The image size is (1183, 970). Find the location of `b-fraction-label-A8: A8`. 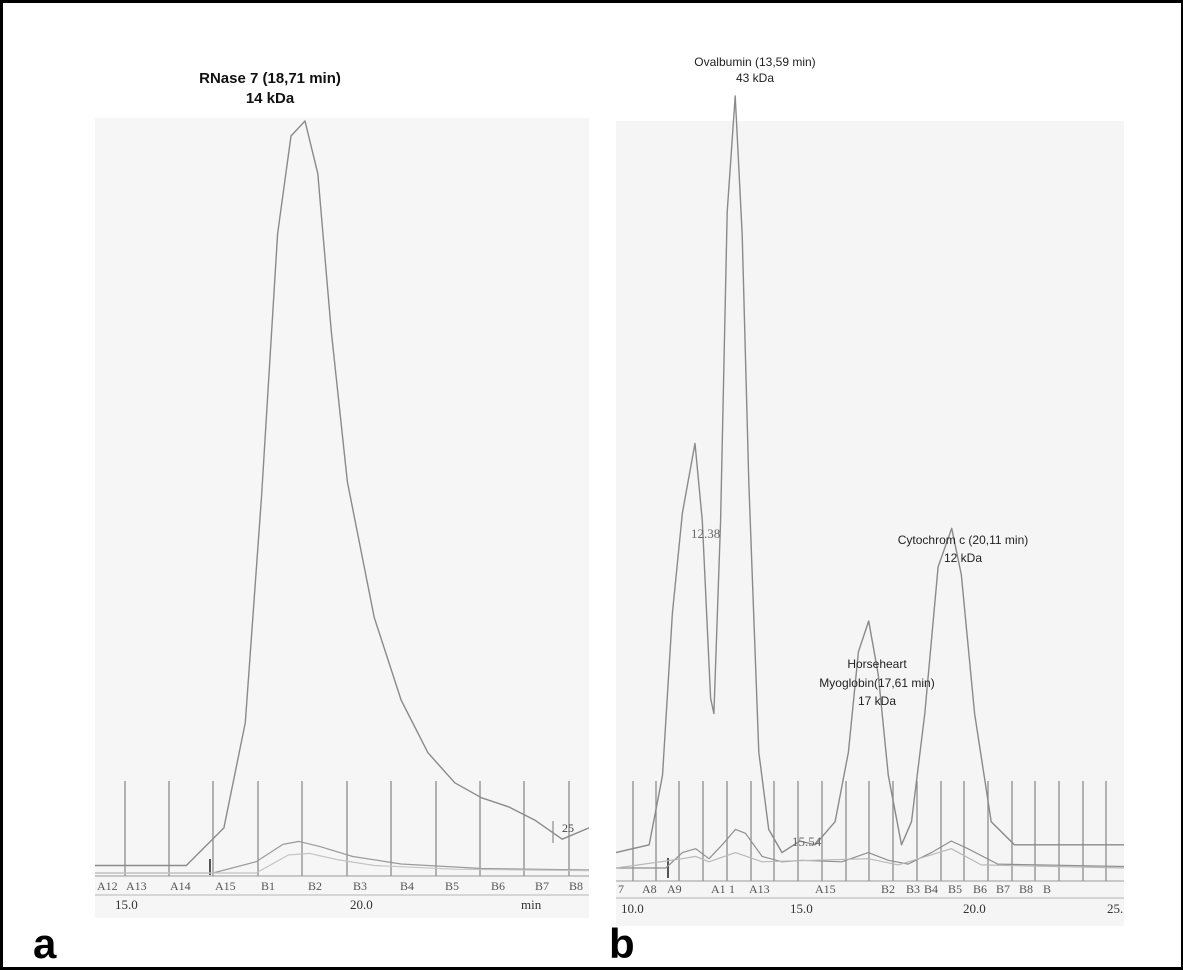

b-fraction-label-A8: A8 is located at coordinates (649, 889).